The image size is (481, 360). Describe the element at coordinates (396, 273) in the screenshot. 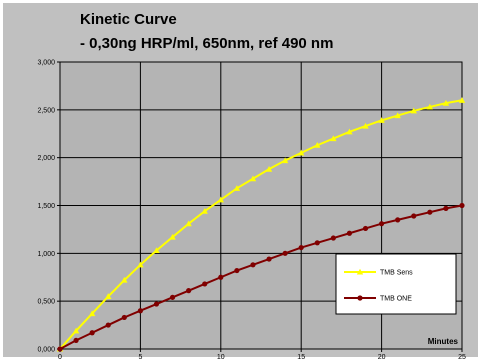

I see `legend-label: TMB Sens` at that location.